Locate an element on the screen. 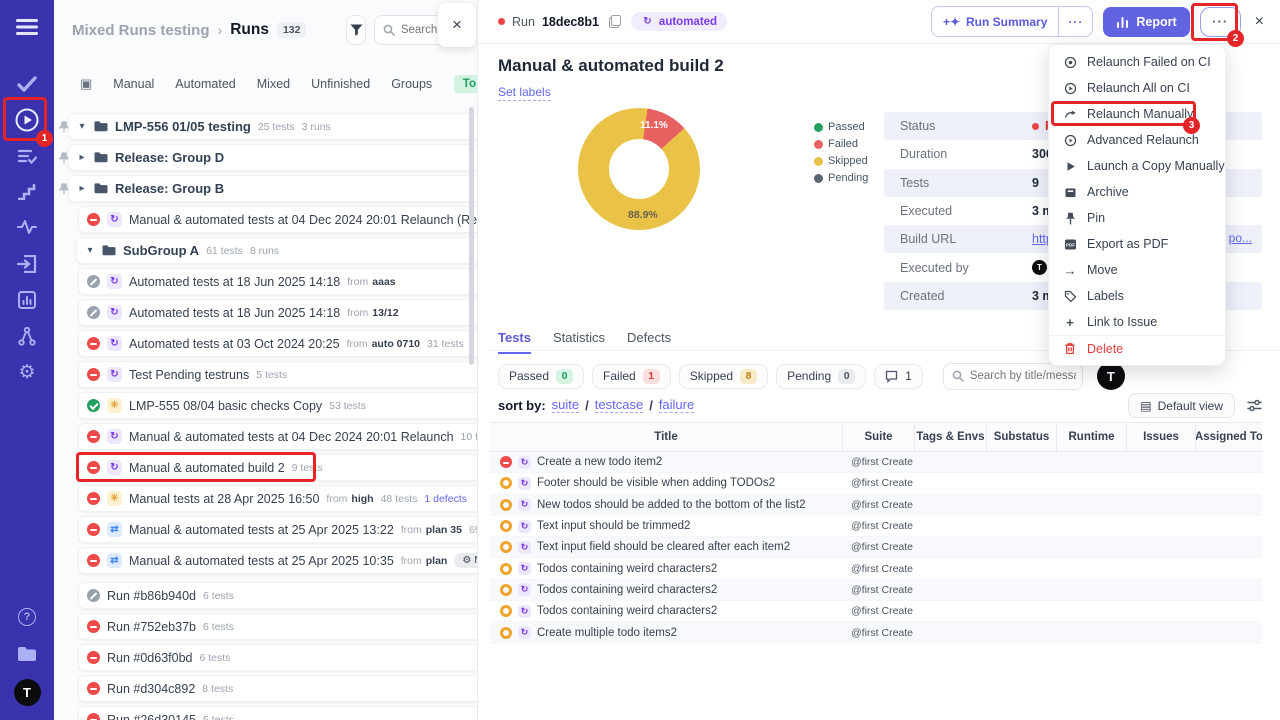 This screenshot has width=1280, height=720. menu-item-advanced-relaunch: Advanced Relaunch is located at coordinates (1137, 140).